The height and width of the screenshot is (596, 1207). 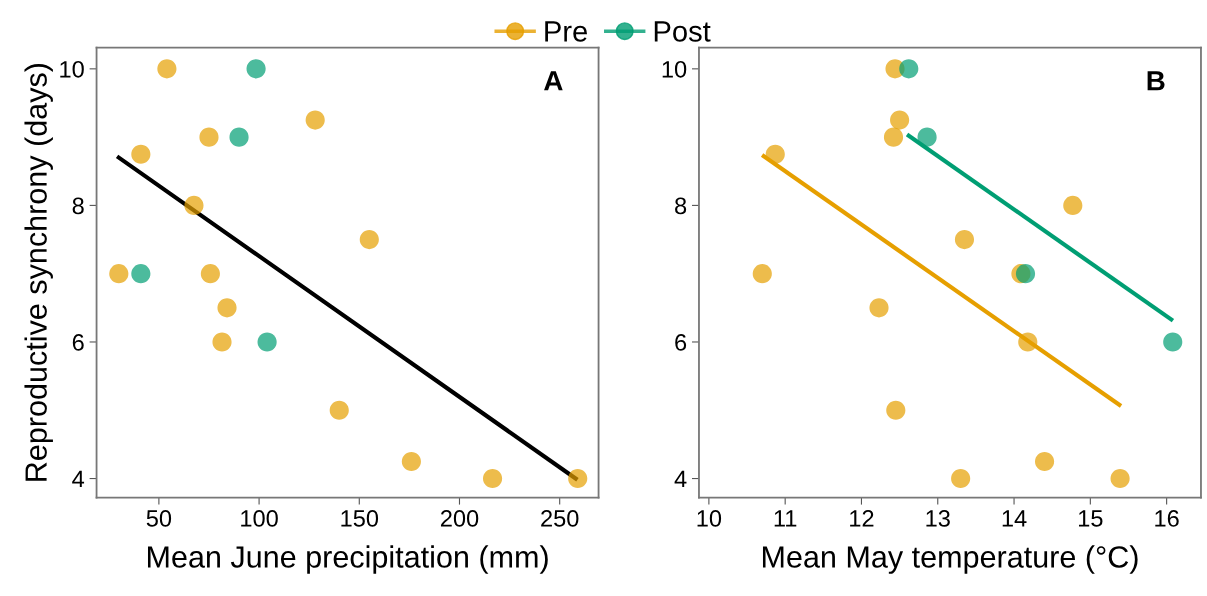 What do you see at coordinates (1167, 518) in the screenshot?
I see `x-tick-label: 16` at bounding box center [1167, 518].